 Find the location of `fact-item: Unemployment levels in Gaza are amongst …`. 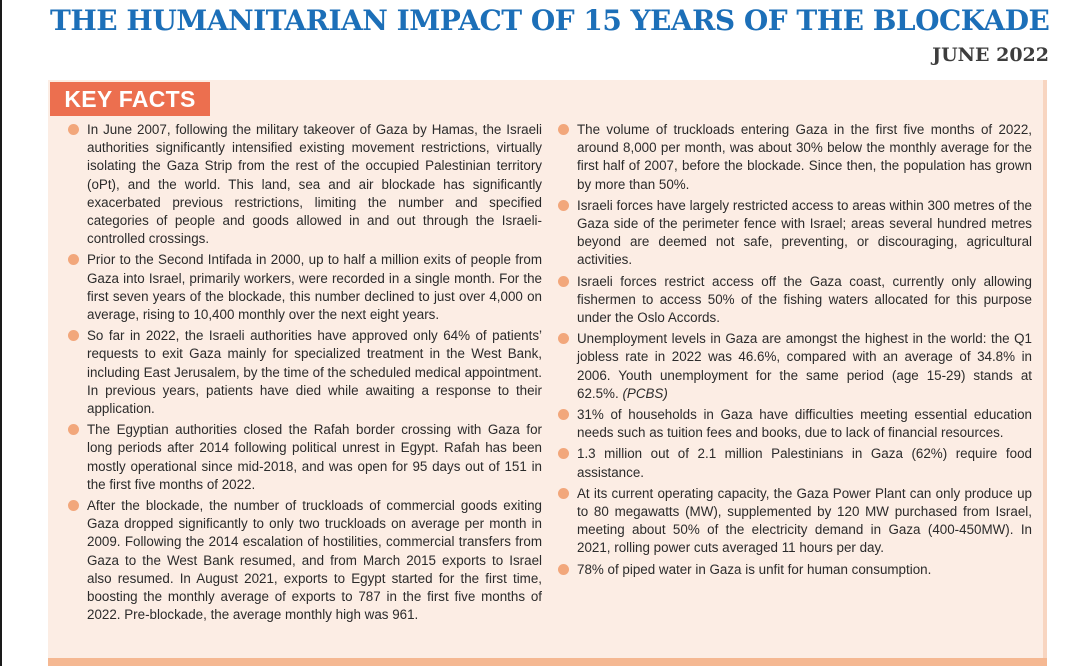

fact-item: Unemployment levels in Gaza are amongst … is located at coordinates (794, 366).